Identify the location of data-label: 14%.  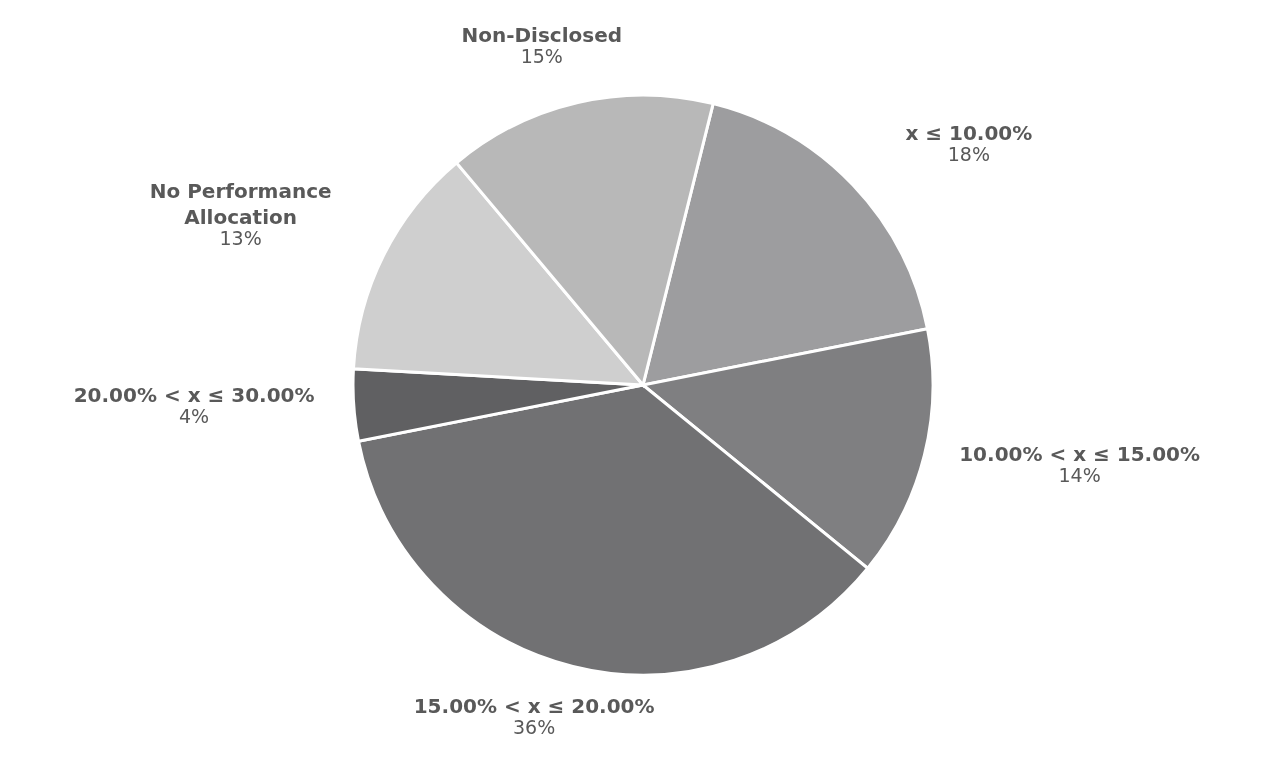
(1079, 475).